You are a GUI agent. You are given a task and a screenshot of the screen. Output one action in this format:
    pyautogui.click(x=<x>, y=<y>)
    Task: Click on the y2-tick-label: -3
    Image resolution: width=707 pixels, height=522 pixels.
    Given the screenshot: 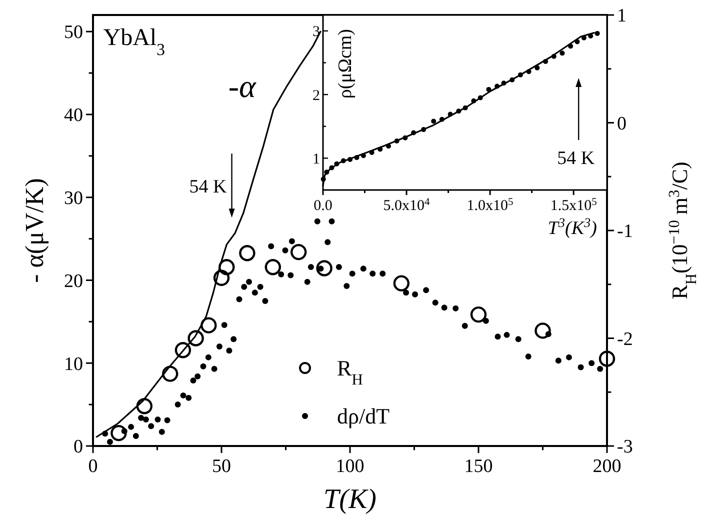 What is the action you would take?
    pyautogui.click(x=625, y=447)
    